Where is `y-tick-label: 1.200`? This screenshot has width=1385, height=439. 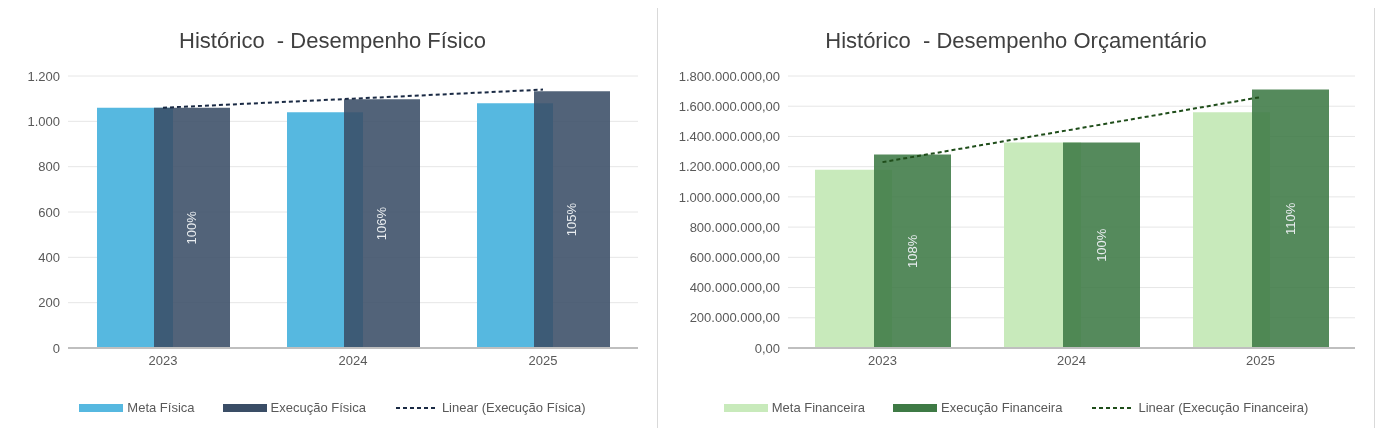 y-tick-label: 1.200 is located at coordinates (43, 76).